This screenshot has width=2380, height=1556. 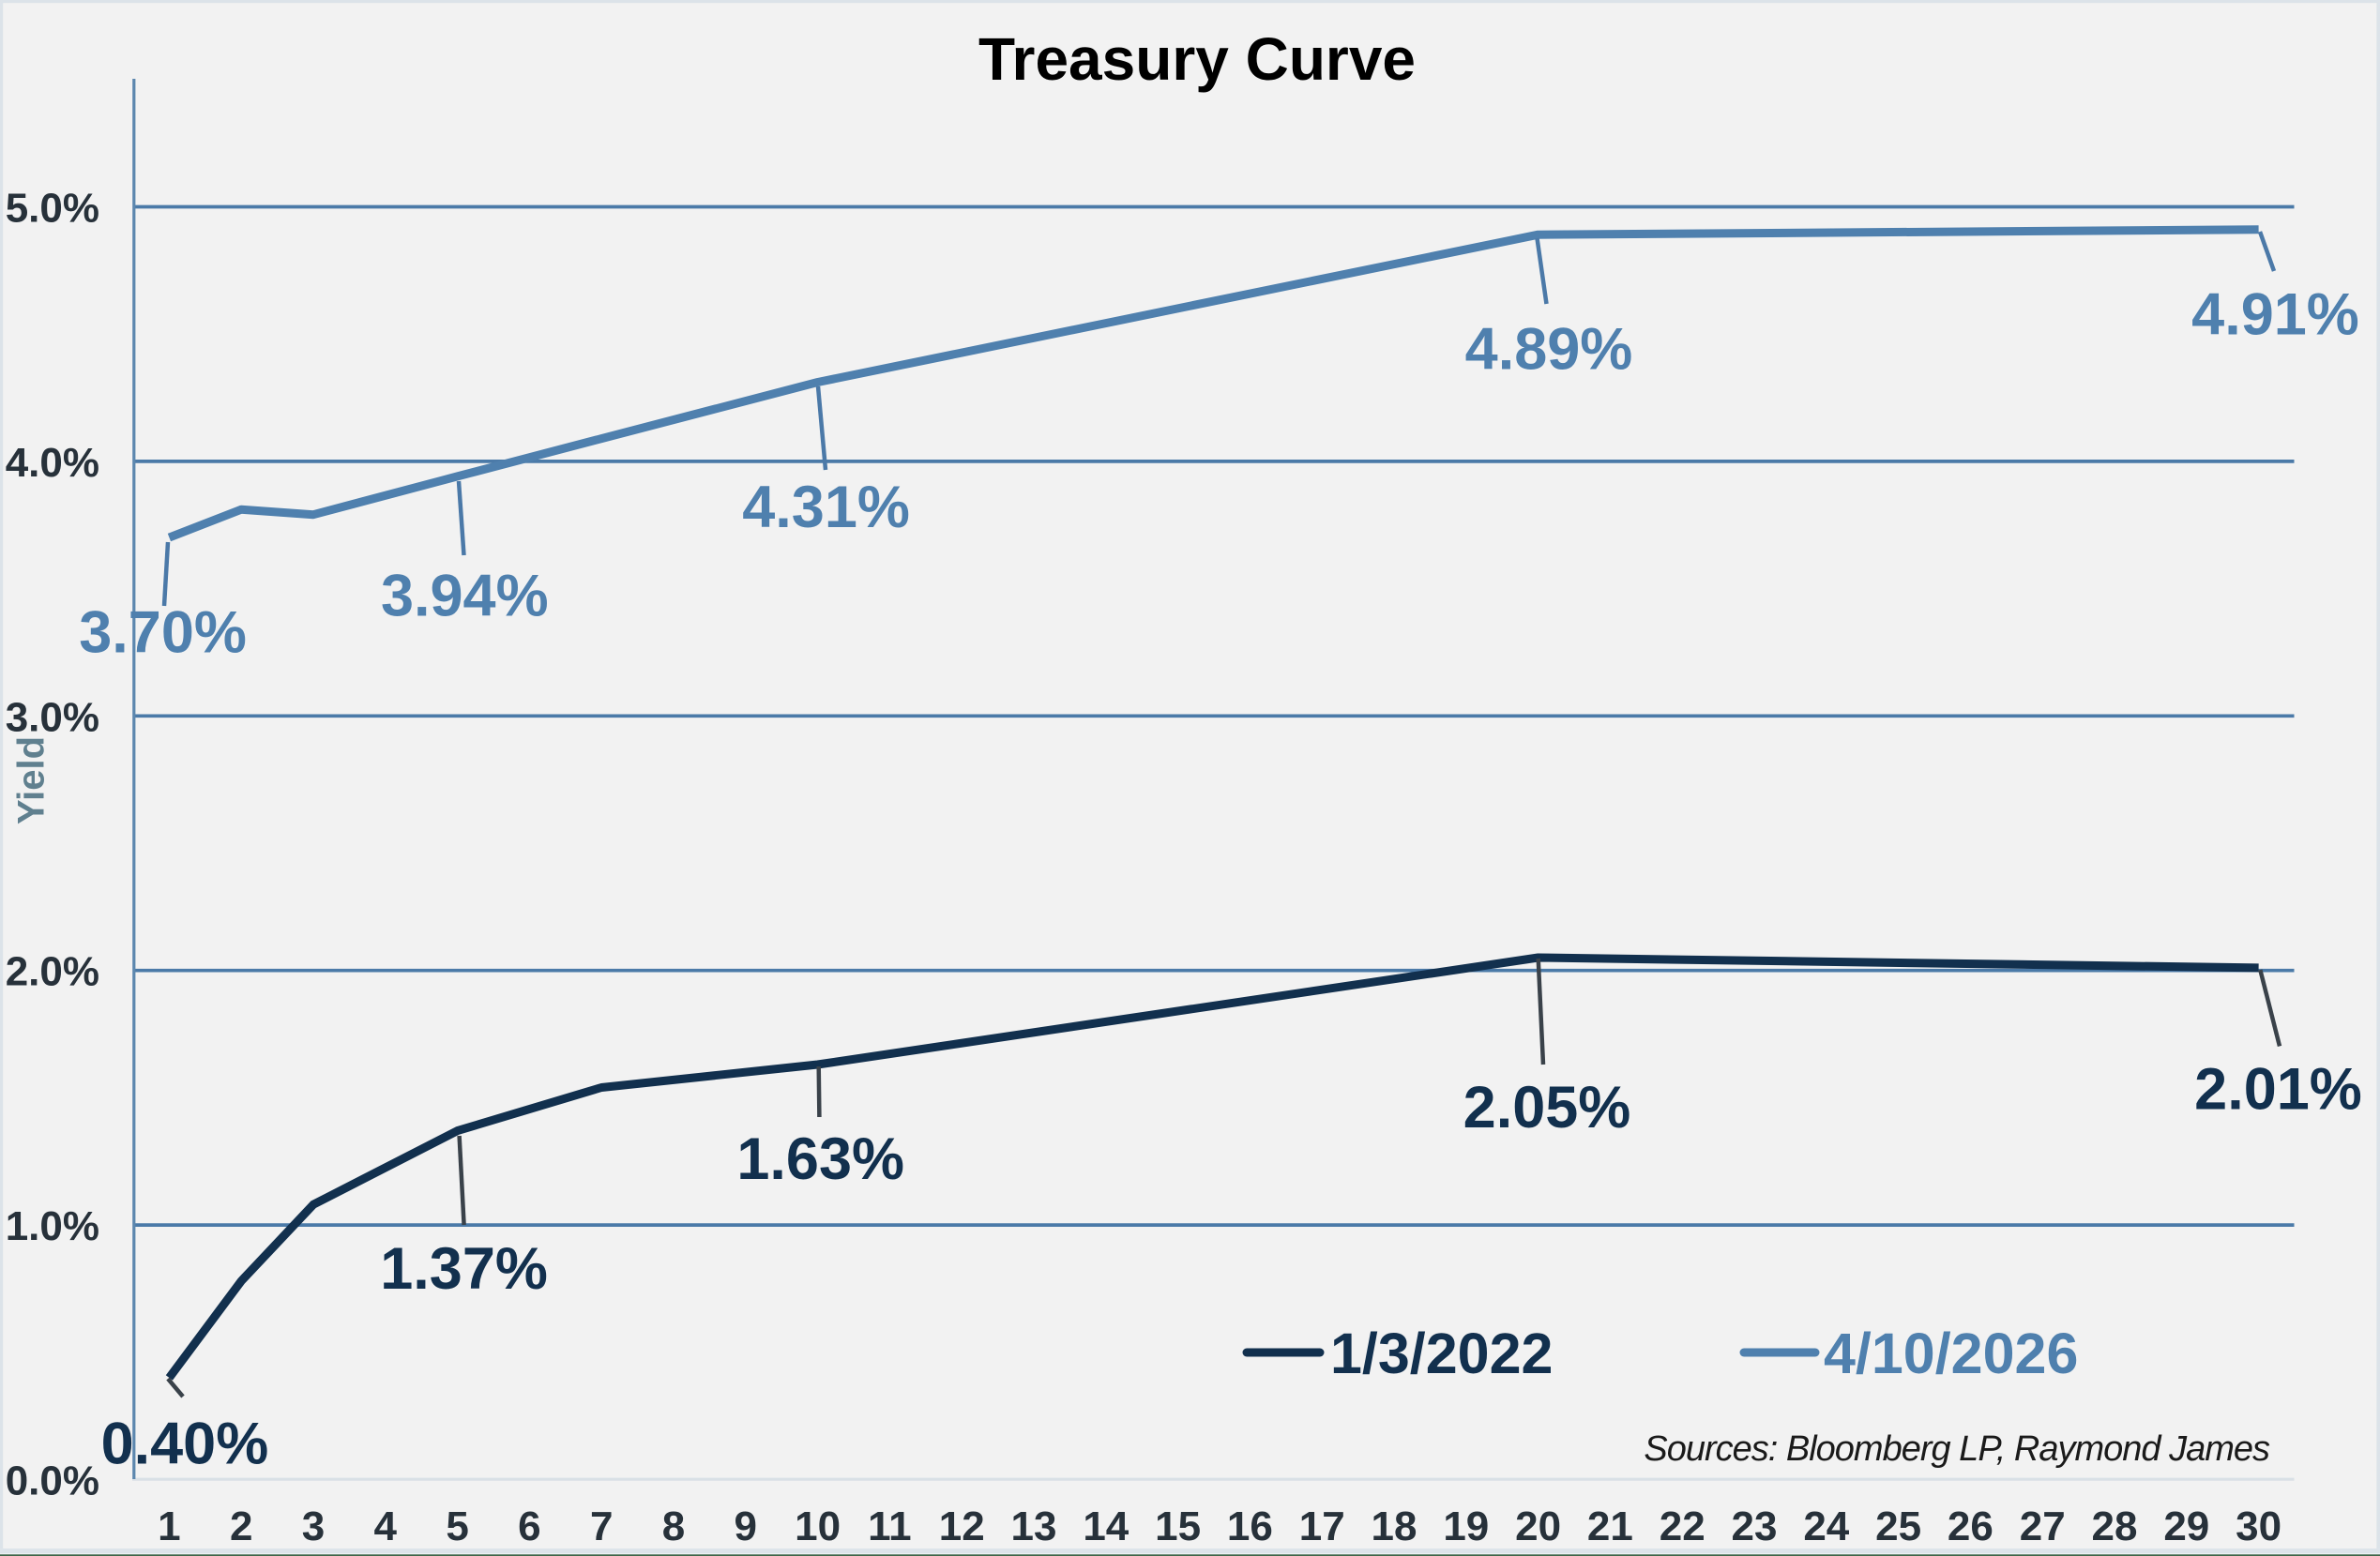 What do you see at coordinates (1197, 59) in the screenshot?
I see `svg-text: Treasury Curve` at bounding box center [1197, 59].